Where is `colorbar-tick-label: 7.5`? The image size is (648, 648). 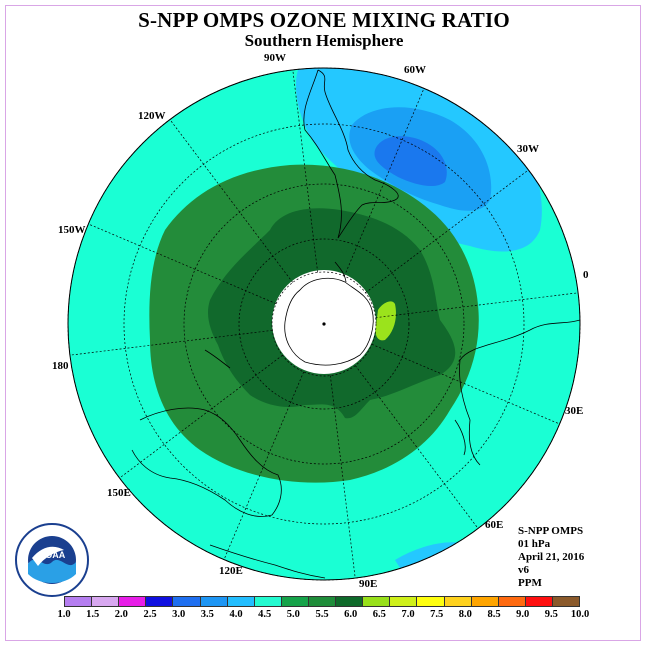
colorbar-tick-label: 7.5 is located at coordinates (437, 614).